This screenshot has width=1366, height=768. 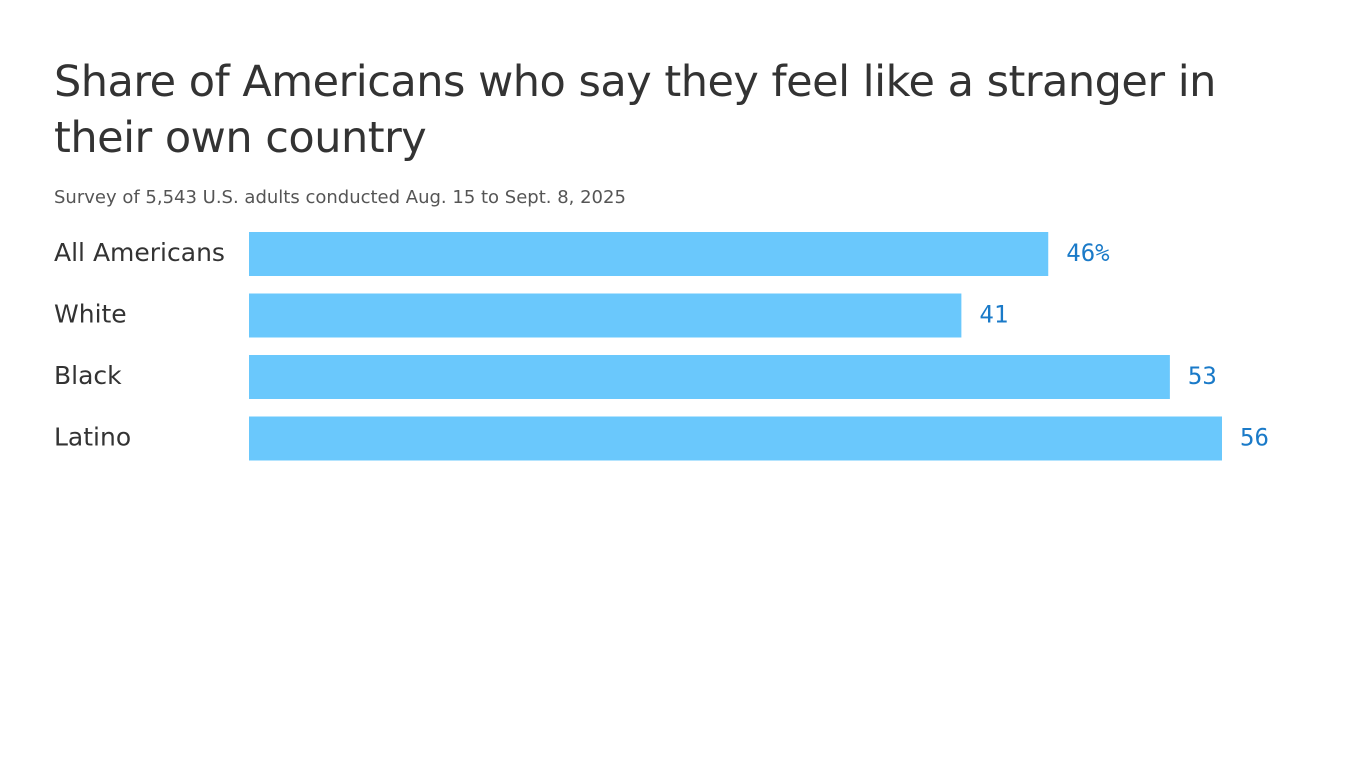 What do you see at coordinates (92, 437) in the screenshot?
I see `category-label: Latino` at bounding box center [92, 437].